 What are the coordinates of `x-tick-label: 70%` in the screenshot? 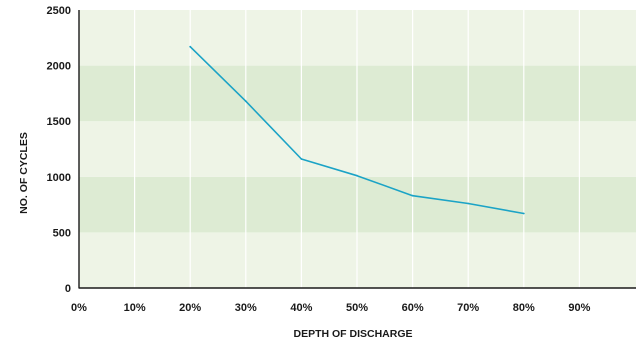 It's located at (468, 308).